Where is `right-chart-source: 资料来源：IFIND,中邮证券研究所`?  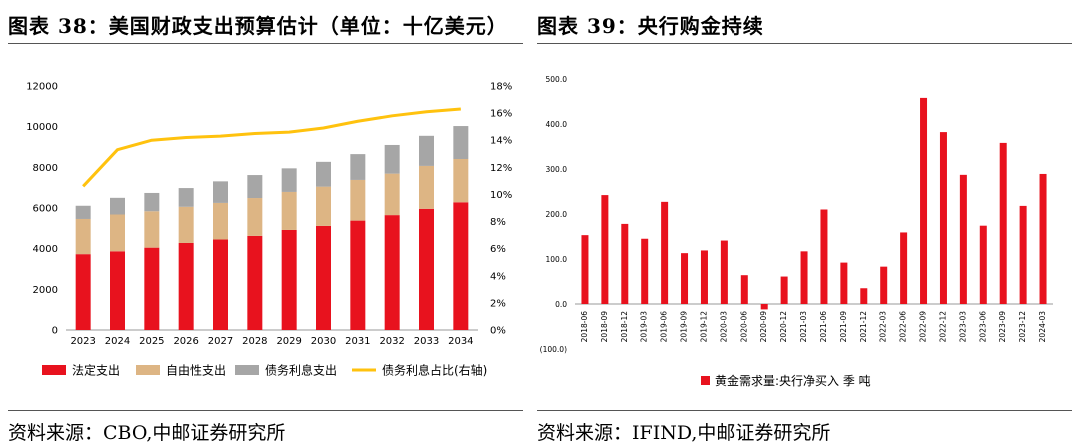
right-chart-source: 资料来源：IFIND,中邮证券研究所 is located at coordinates (684, 433).